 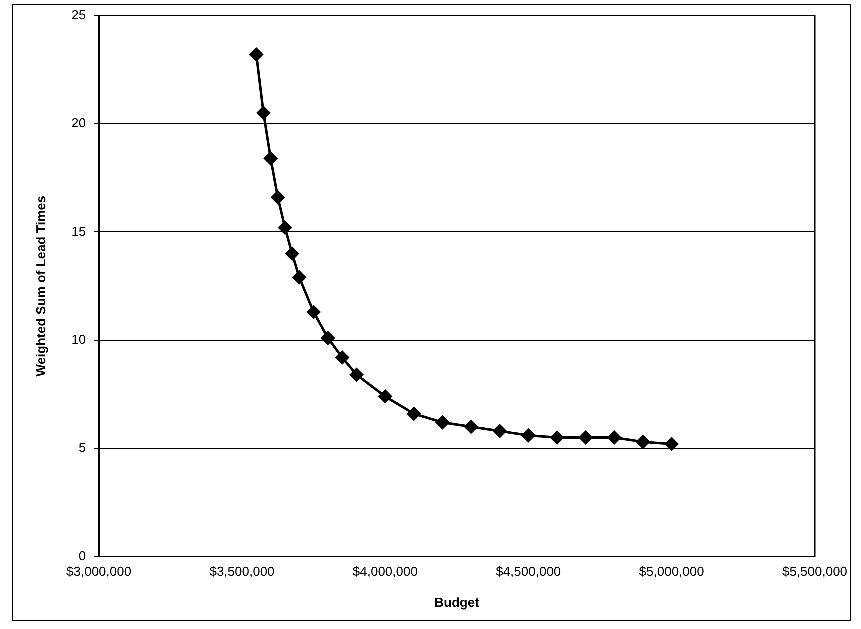 What do you see at coordinates (242, 572) in the screenshot?
I see `x-tick-label: $3,500,000` at bounding box center [242, 572].